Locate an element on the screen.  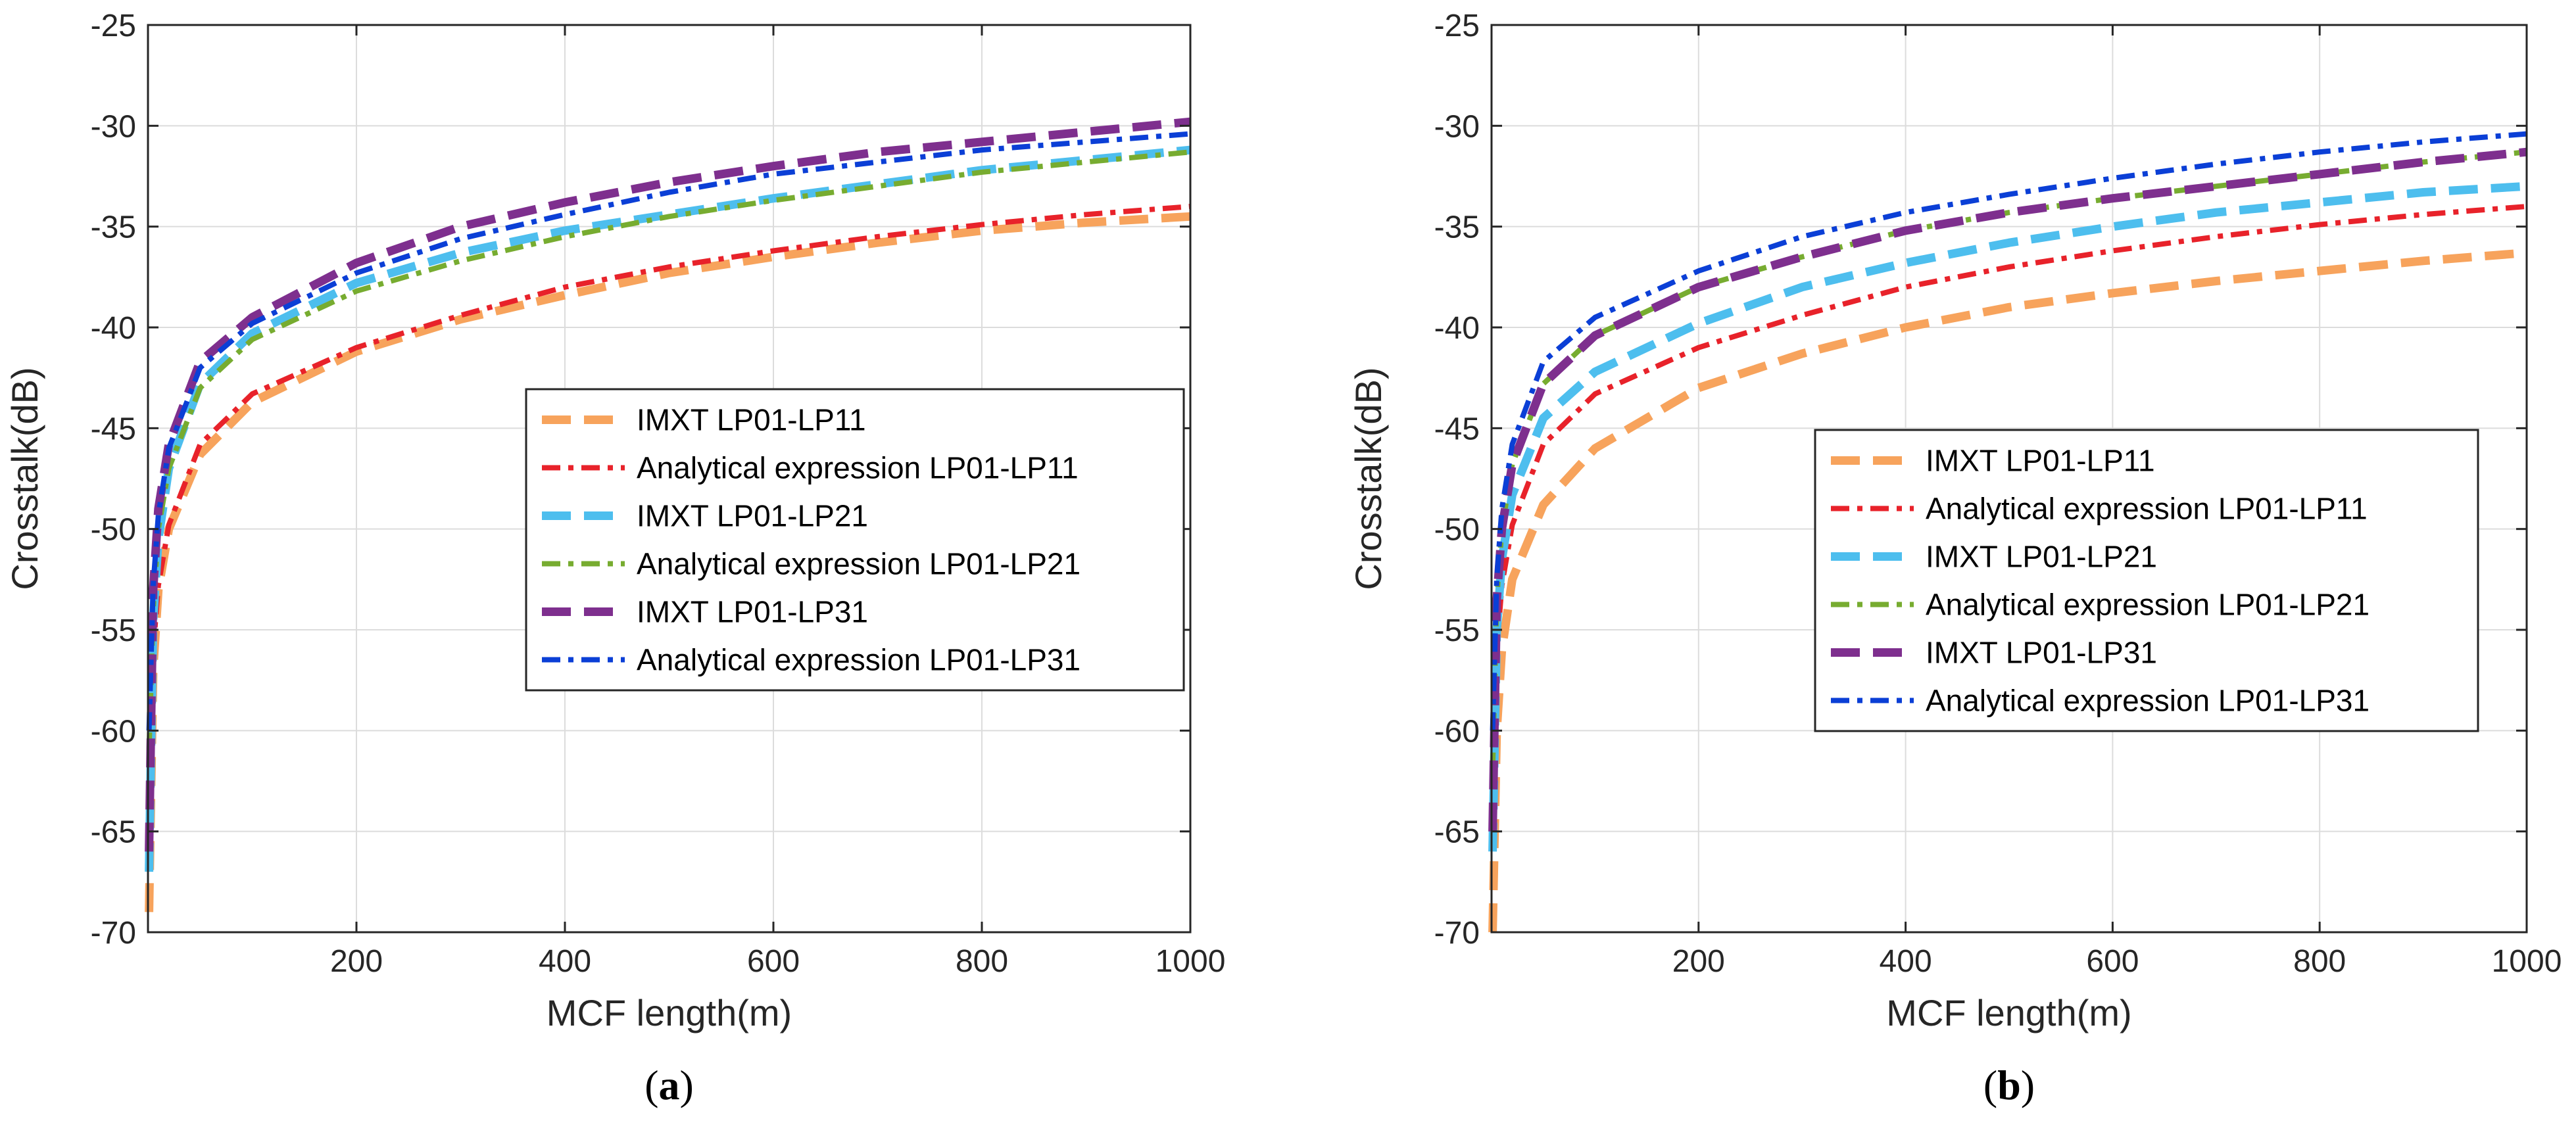
panel-label: (b) is located at coordinates (2009, 1085).